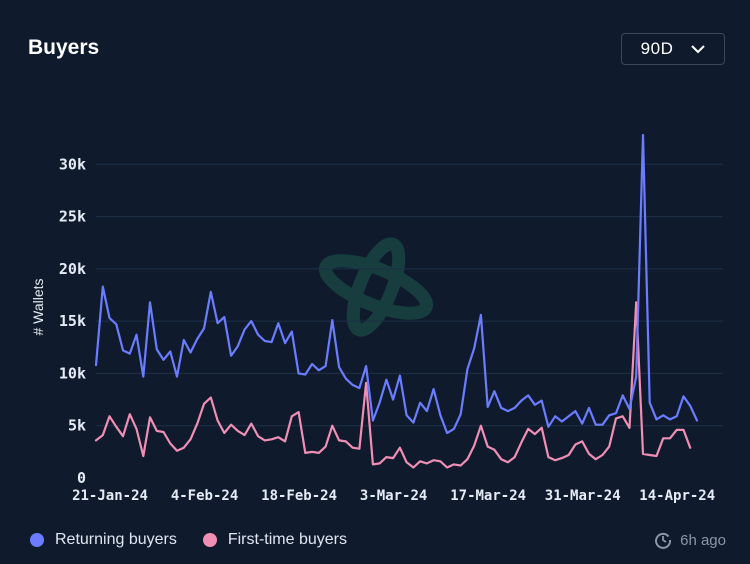 Image resolution: width=750 pixels, height=564 pixels. Describe the element at coordinates (37, 540) in the screenshot. I see `legend-dot-returning` at that location.